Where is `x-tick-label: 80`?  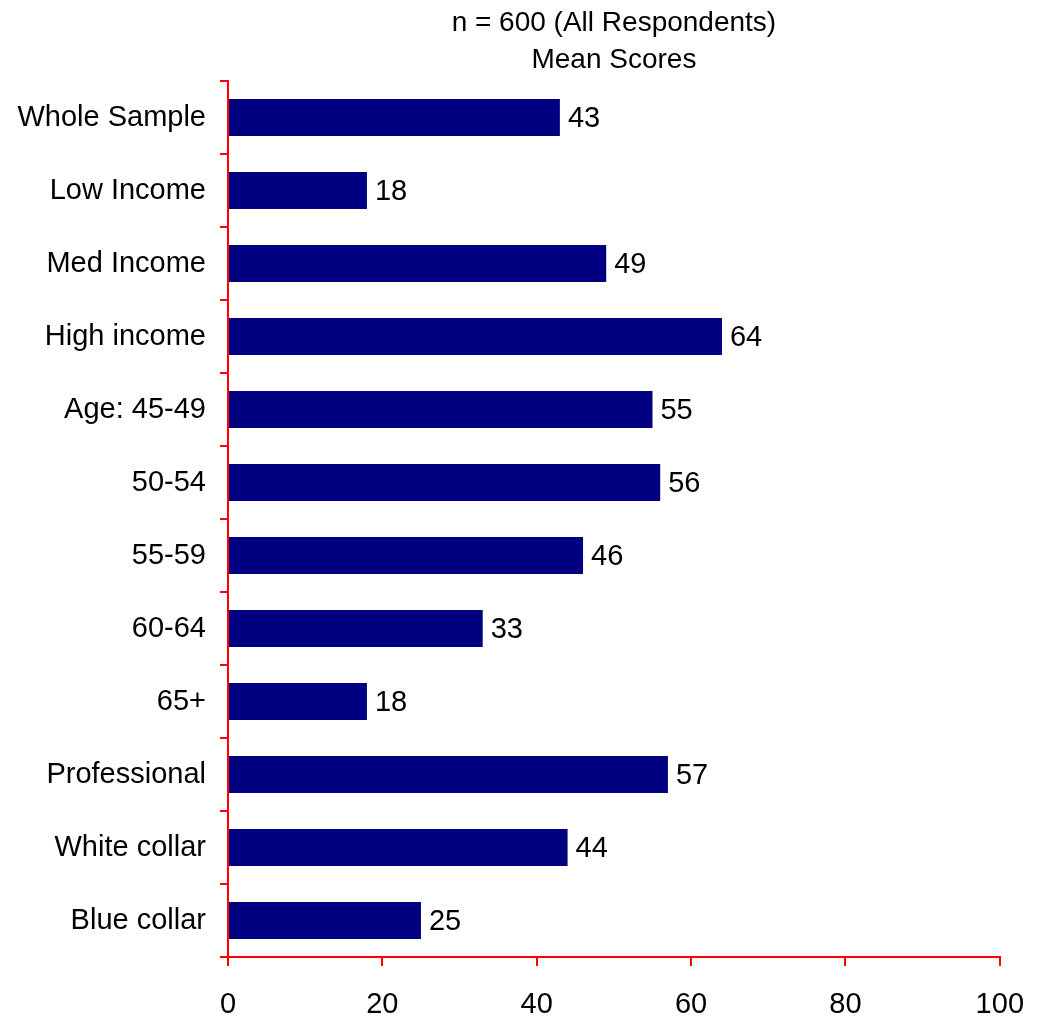
x-tick-label: 80 is located at coordinates (845, 1003).